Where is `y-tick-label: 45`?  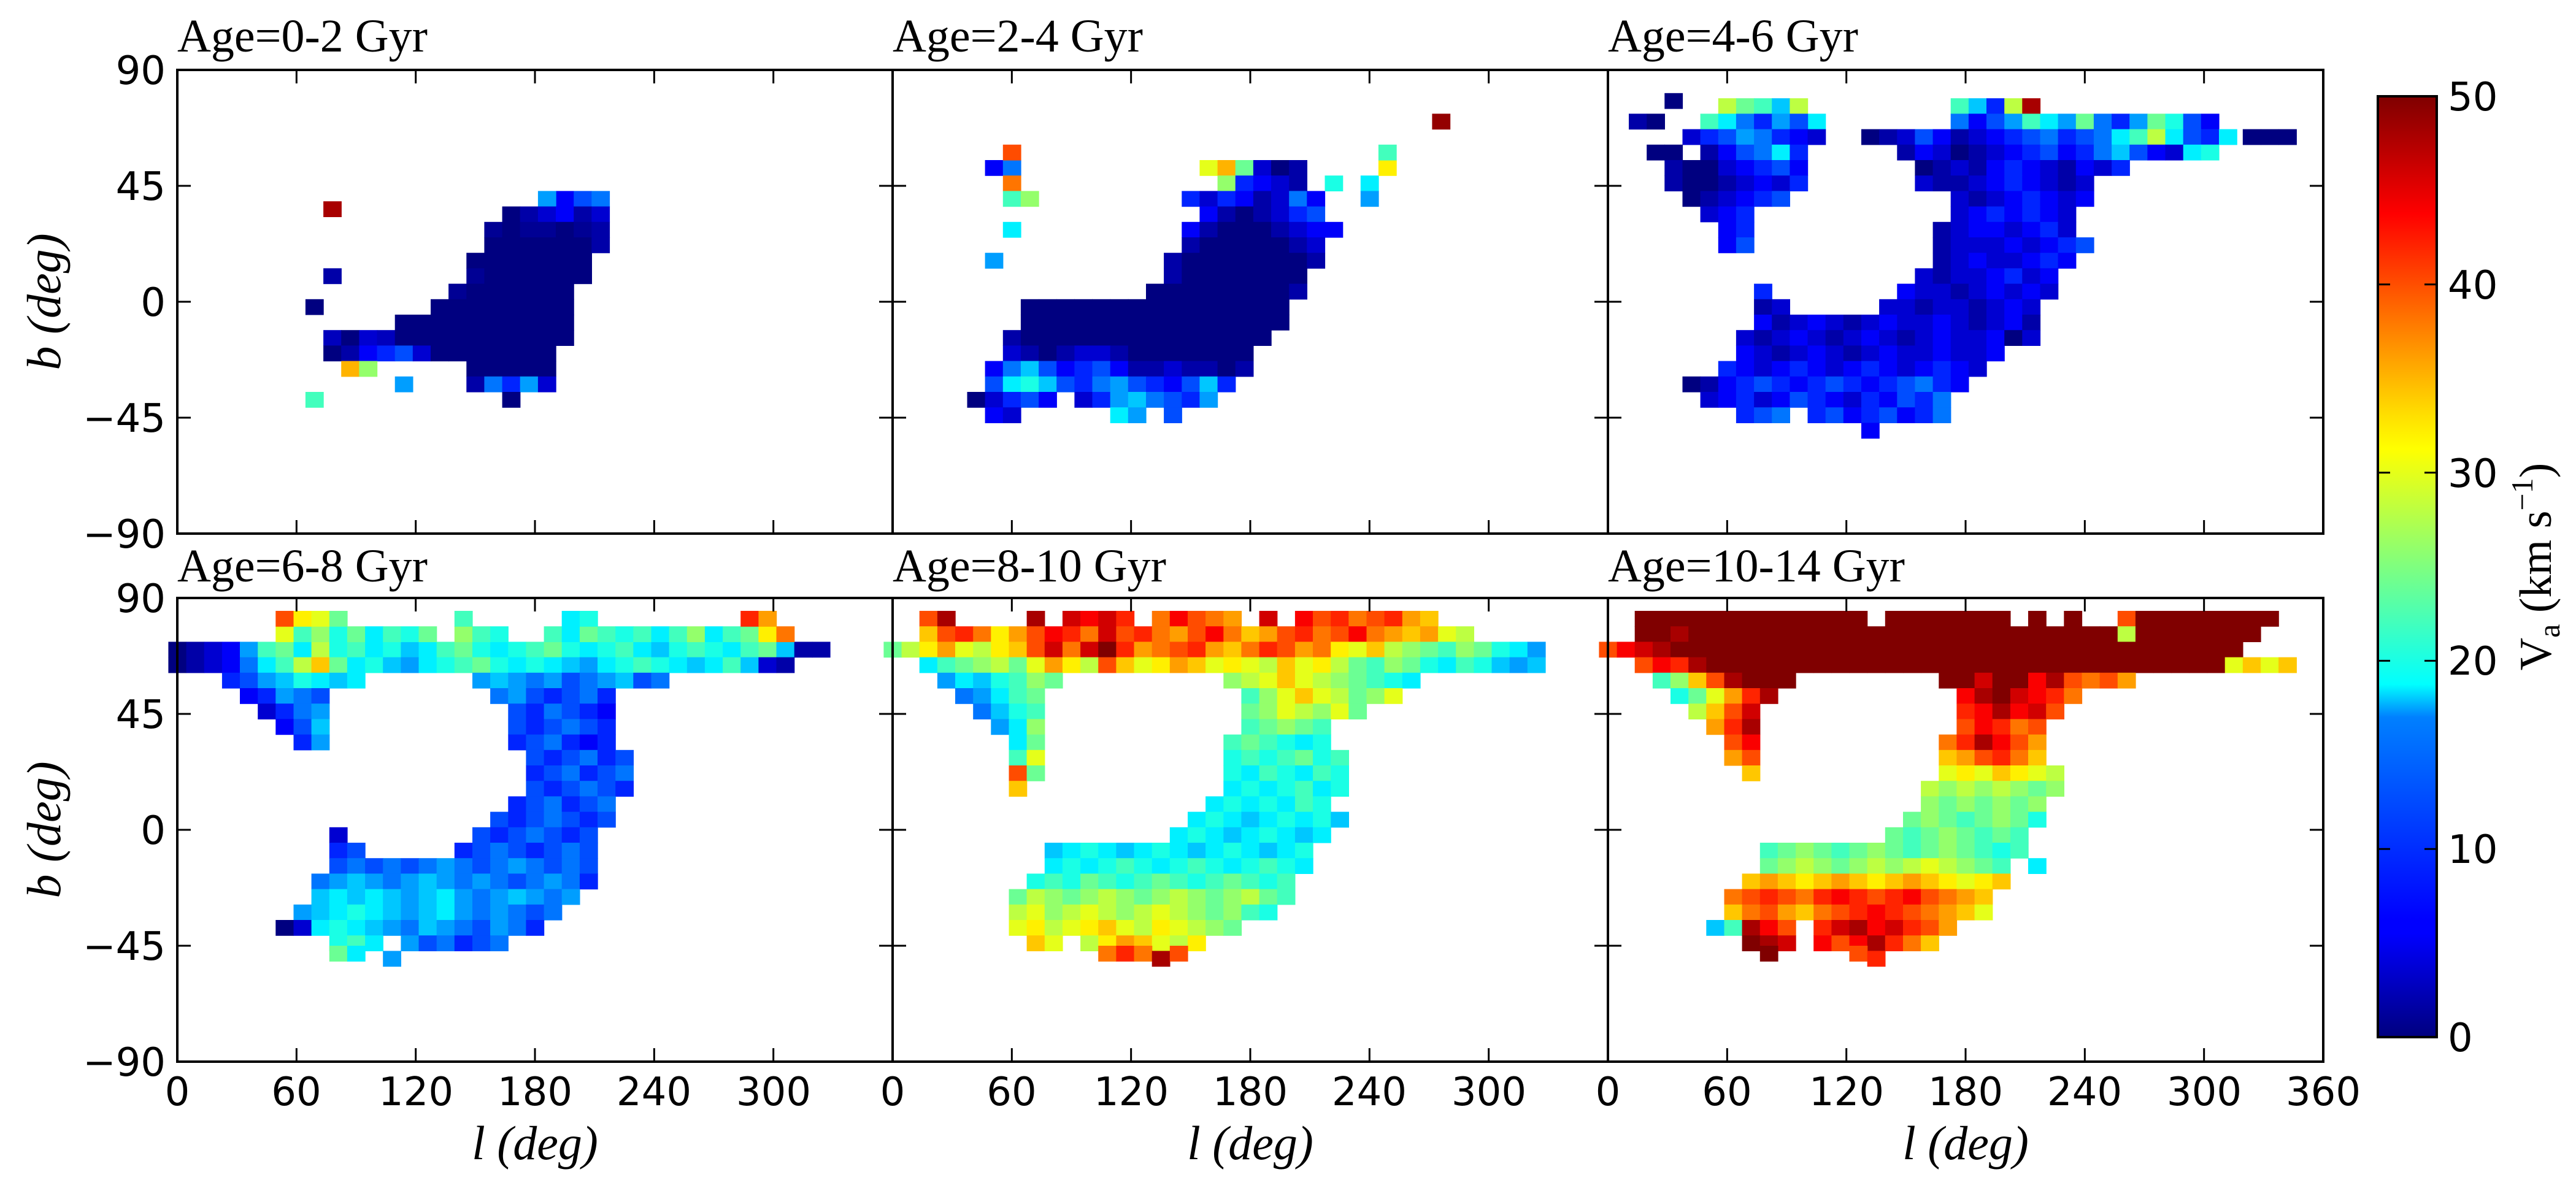
y-tick-label: 45 is located at coordinates (141, 715).